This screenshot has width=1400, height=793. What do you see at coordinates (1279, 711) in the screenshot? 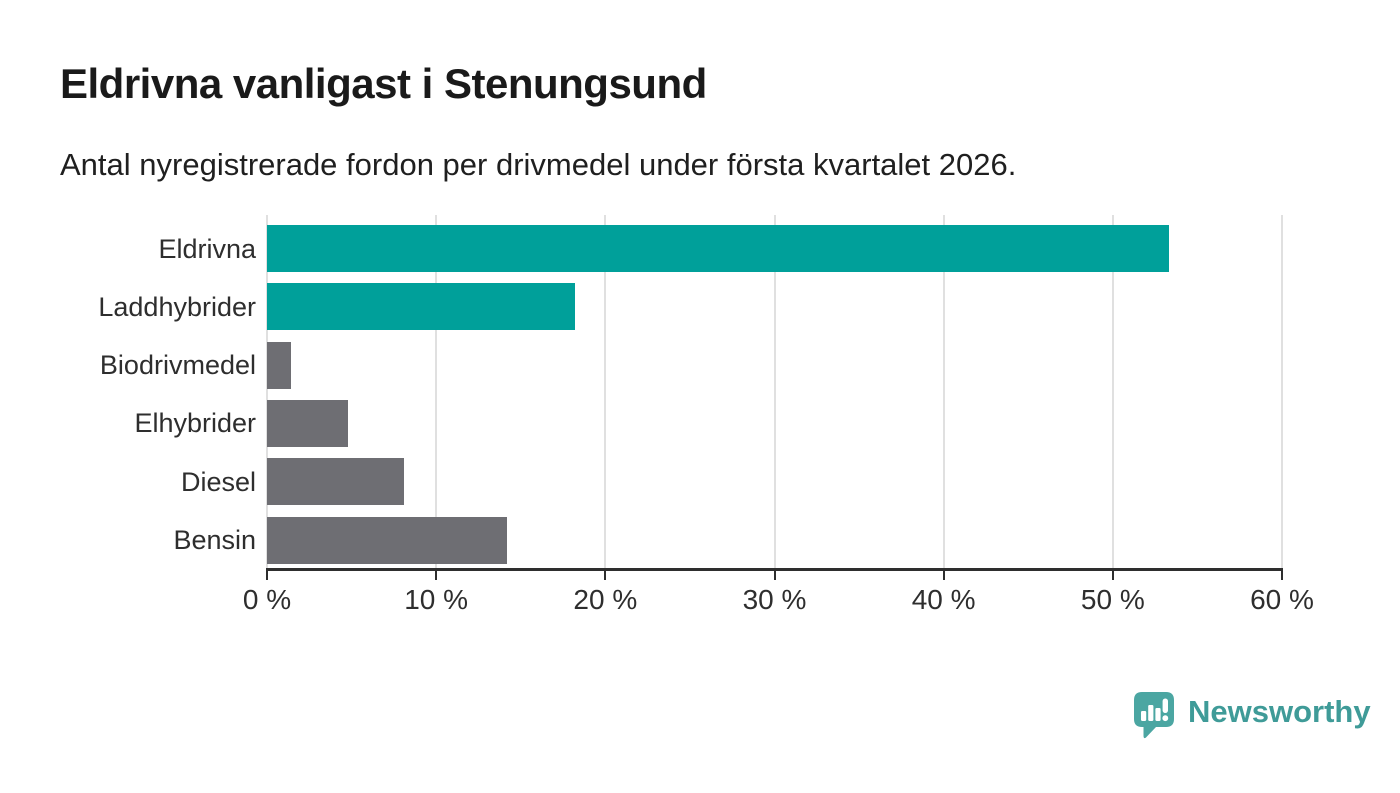
I see `newsworthy-logo-text: Newsworthy` at bounding box center [1279, 711].